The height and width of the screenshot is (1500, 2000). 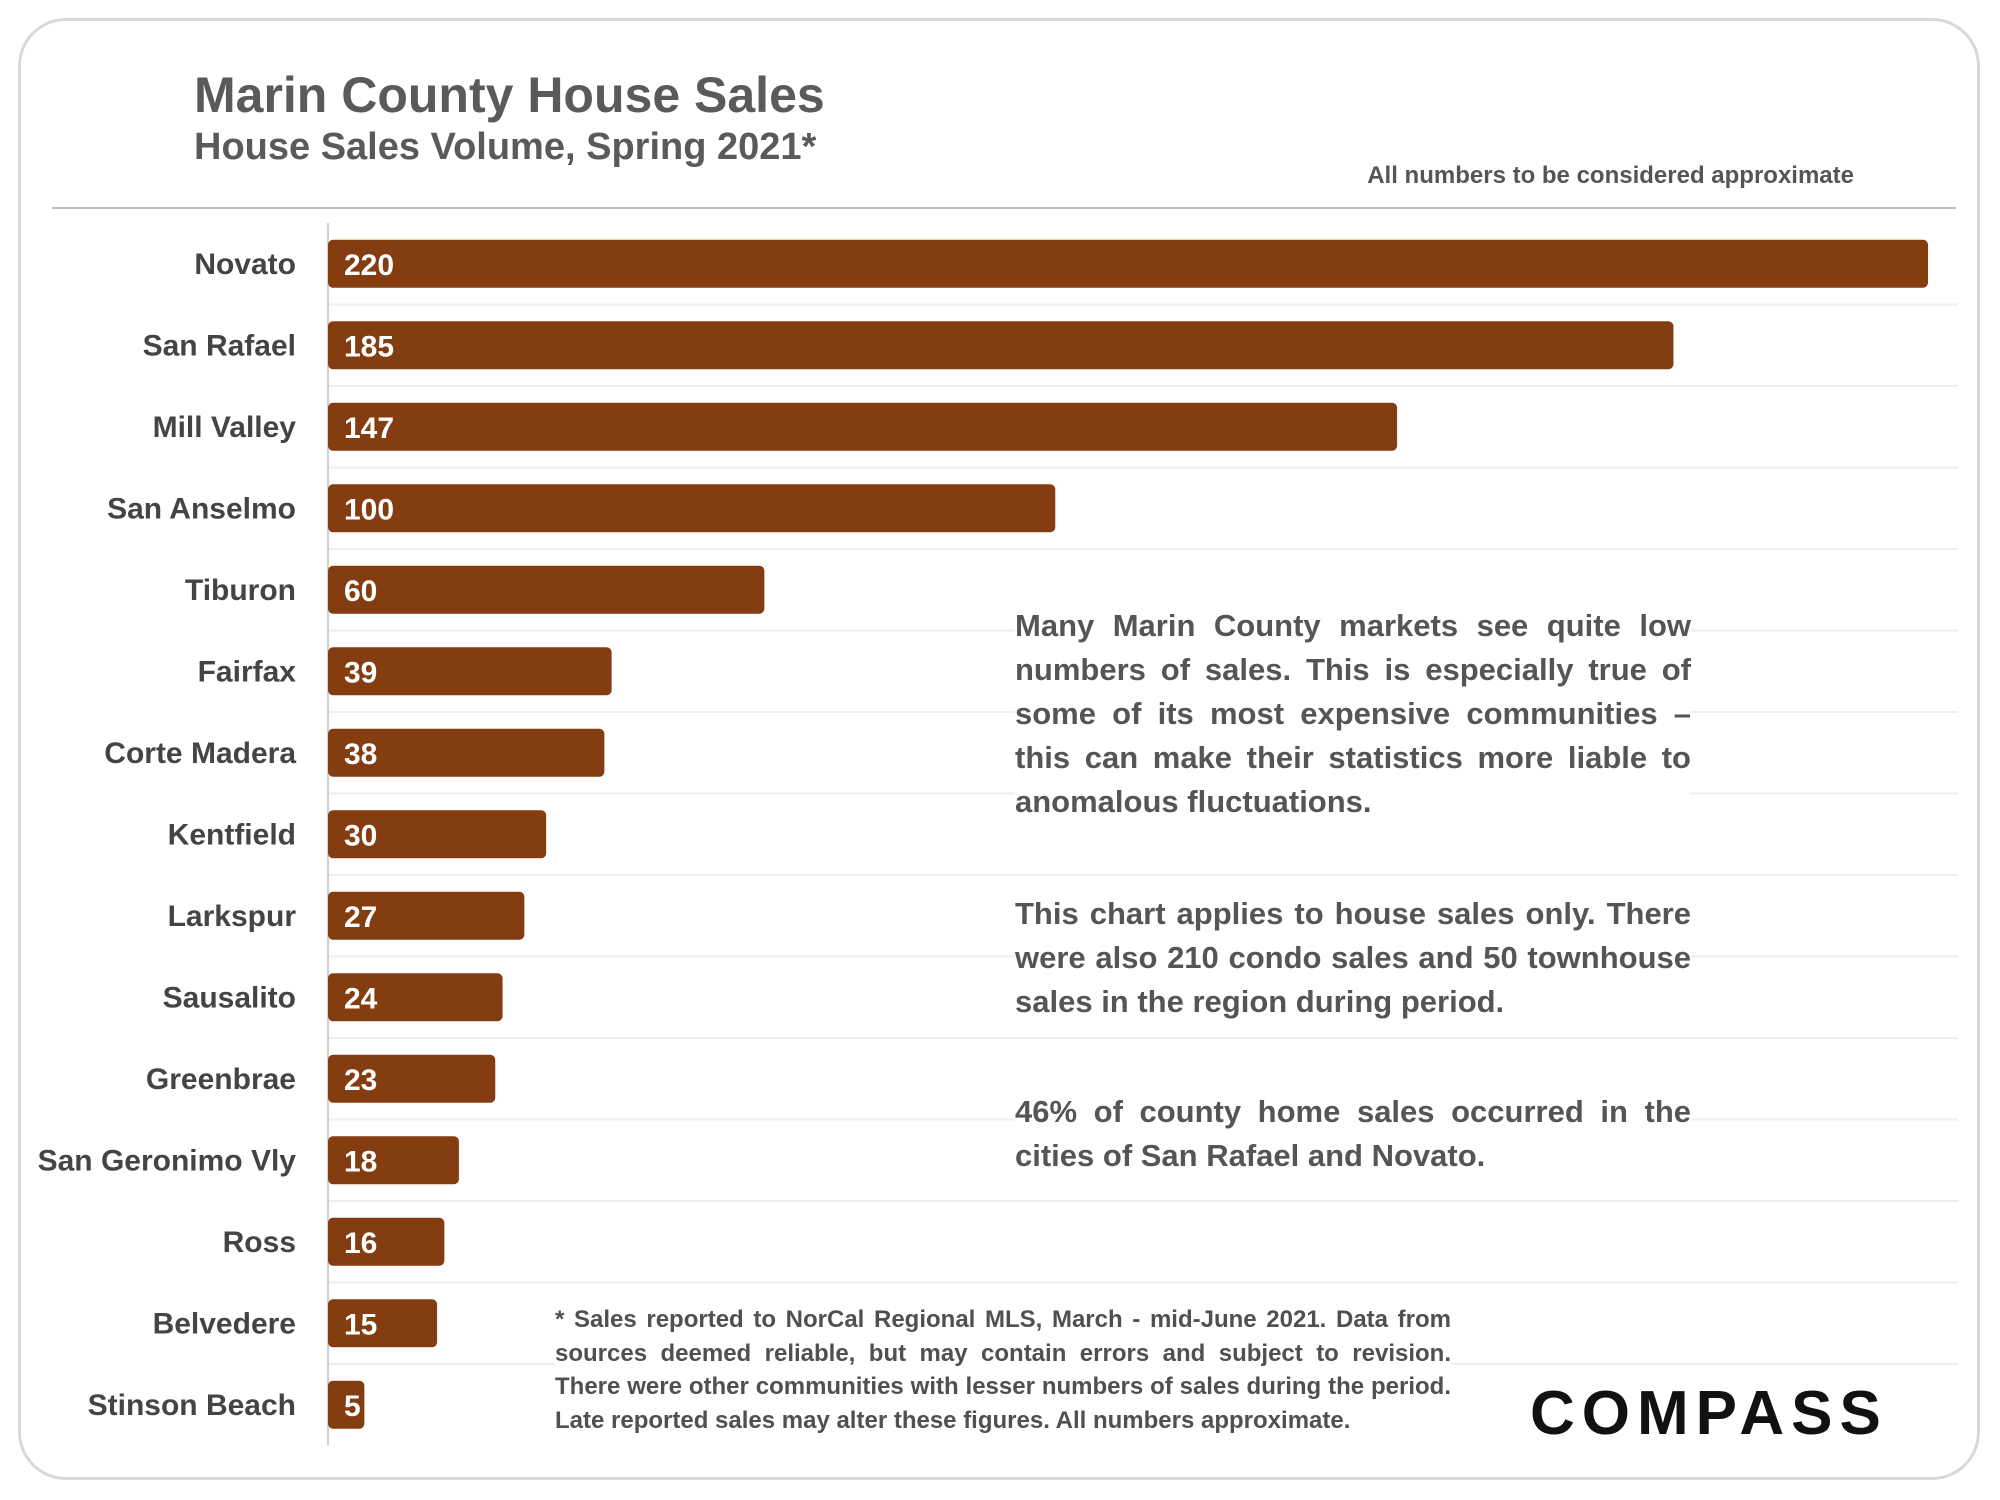 What do you see at coordinates (201, 508) in the screenshot?
I see `category-label: San Anselmo` at bounding box center [201, 508].